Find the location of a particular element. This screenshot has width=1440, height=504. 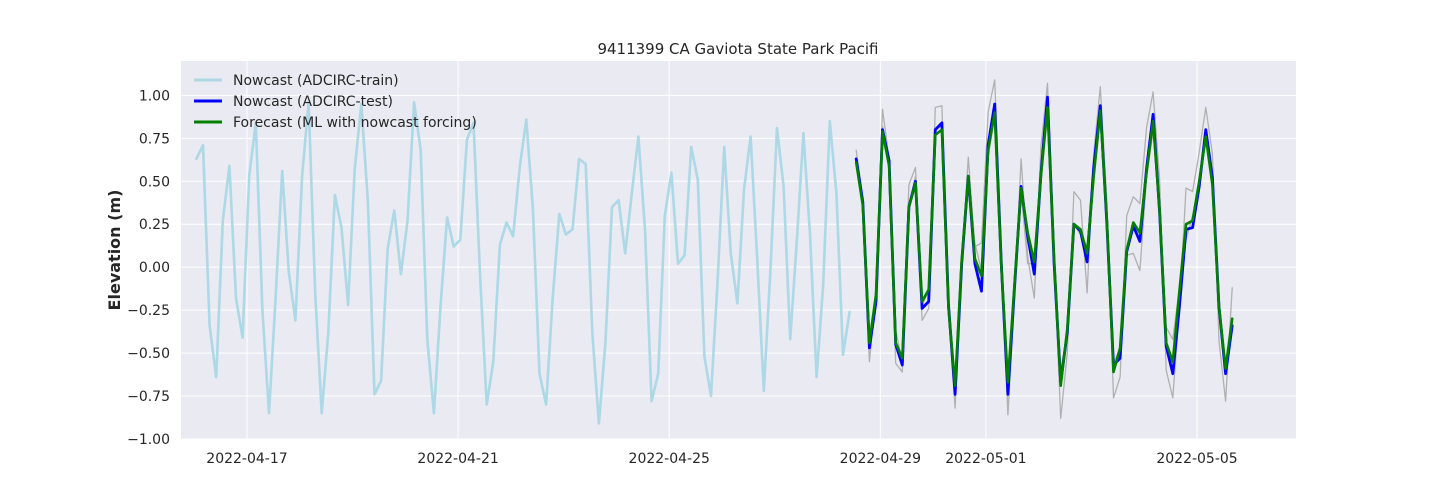

legend-label-forecast: Forecast (ML with nowcast forcing) is located at coordinates (355, 123).